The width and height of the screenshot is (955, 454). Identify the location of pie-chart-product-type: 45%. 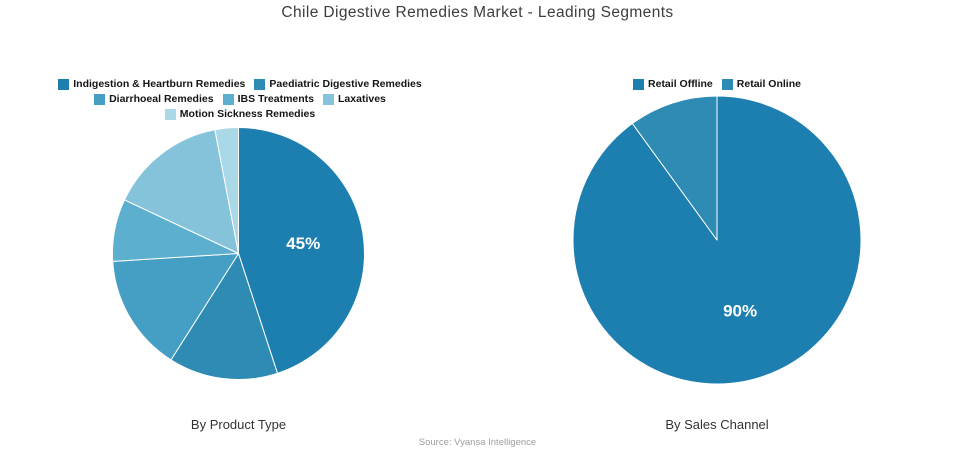
(238, 253).